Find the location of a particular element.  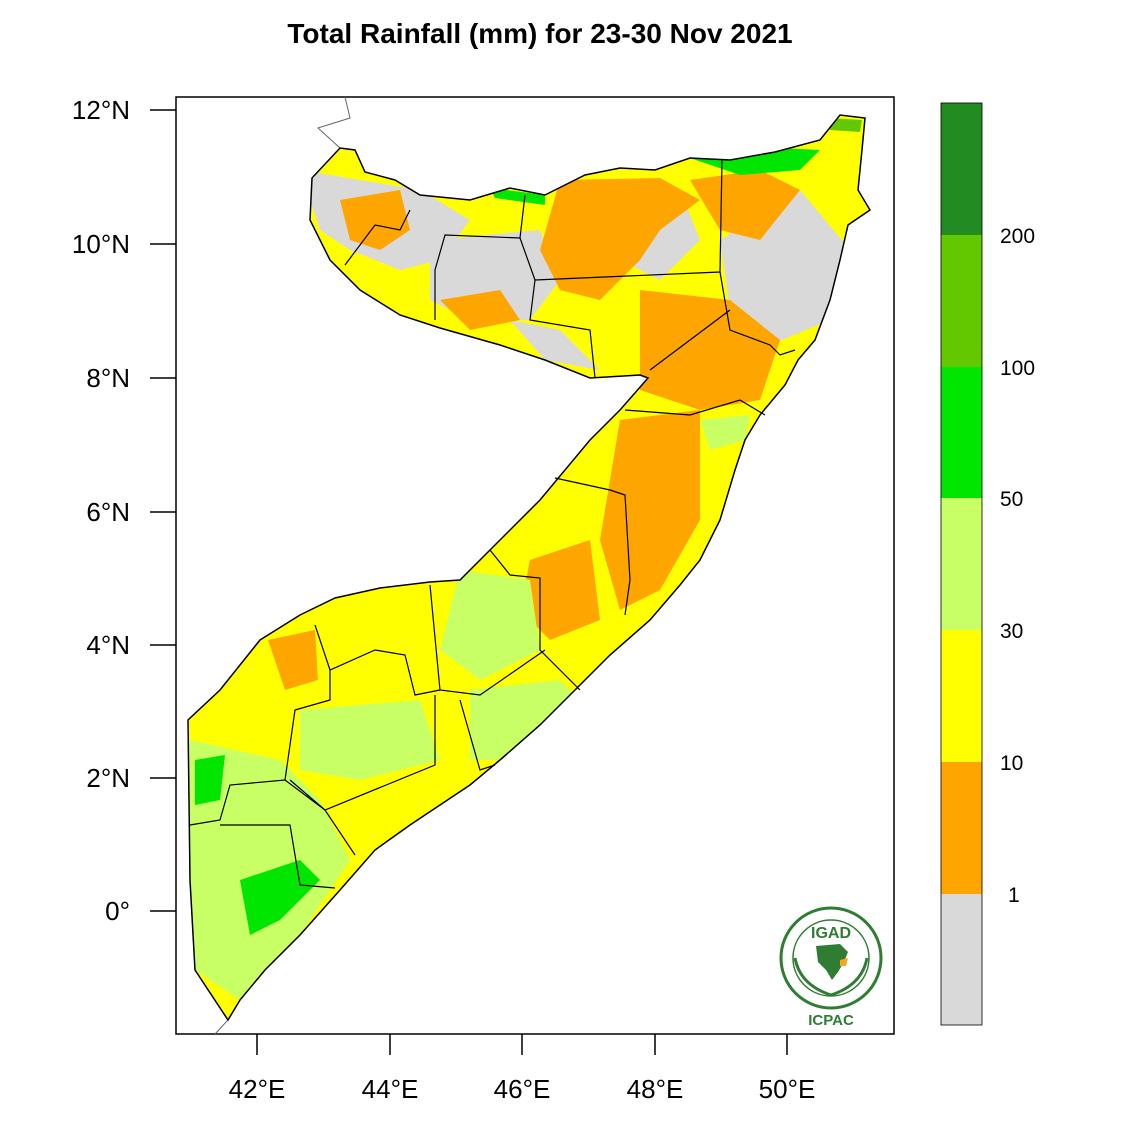

legend-label: 100 is located at coordinates (1017, 368).